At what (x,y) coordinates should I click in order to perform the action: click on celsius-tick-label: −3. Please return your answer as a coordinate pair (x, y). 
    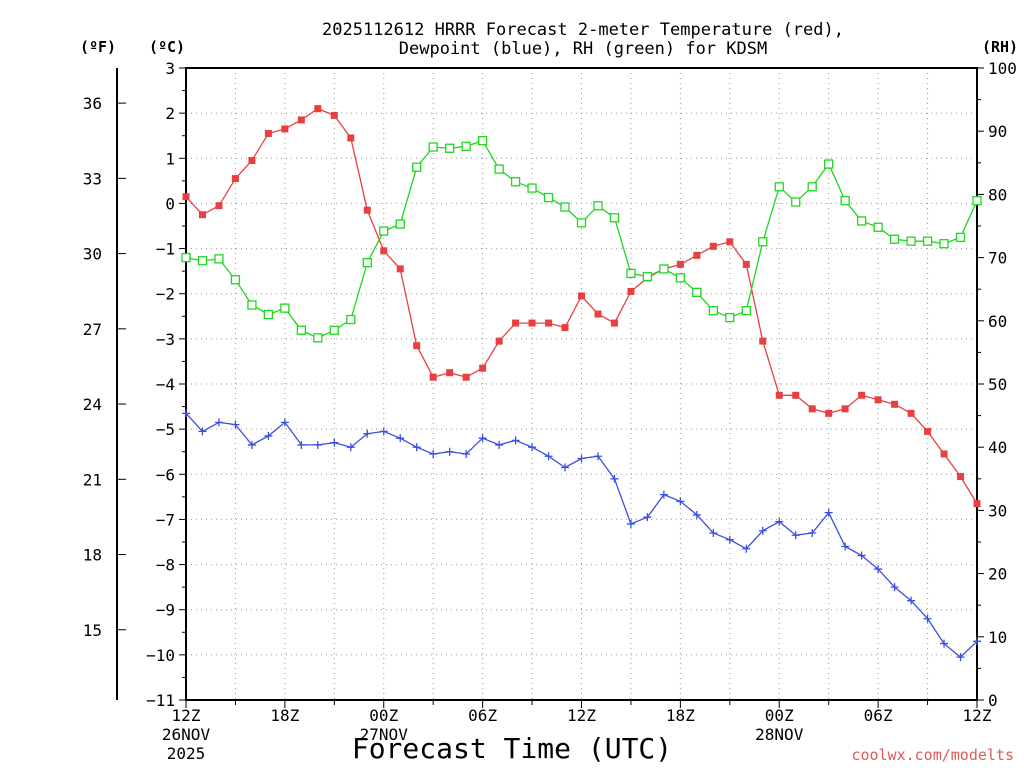
    Looking at the image, I should click on (165, 339).